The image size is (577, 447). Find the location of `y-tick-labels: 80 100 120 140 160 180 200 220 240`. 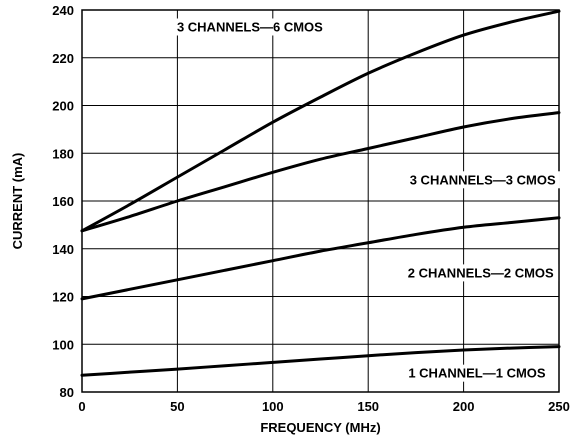

y-tick-labels: 80 100 120 140 160 180 200 220 240 is located at coordinates (63, 201).